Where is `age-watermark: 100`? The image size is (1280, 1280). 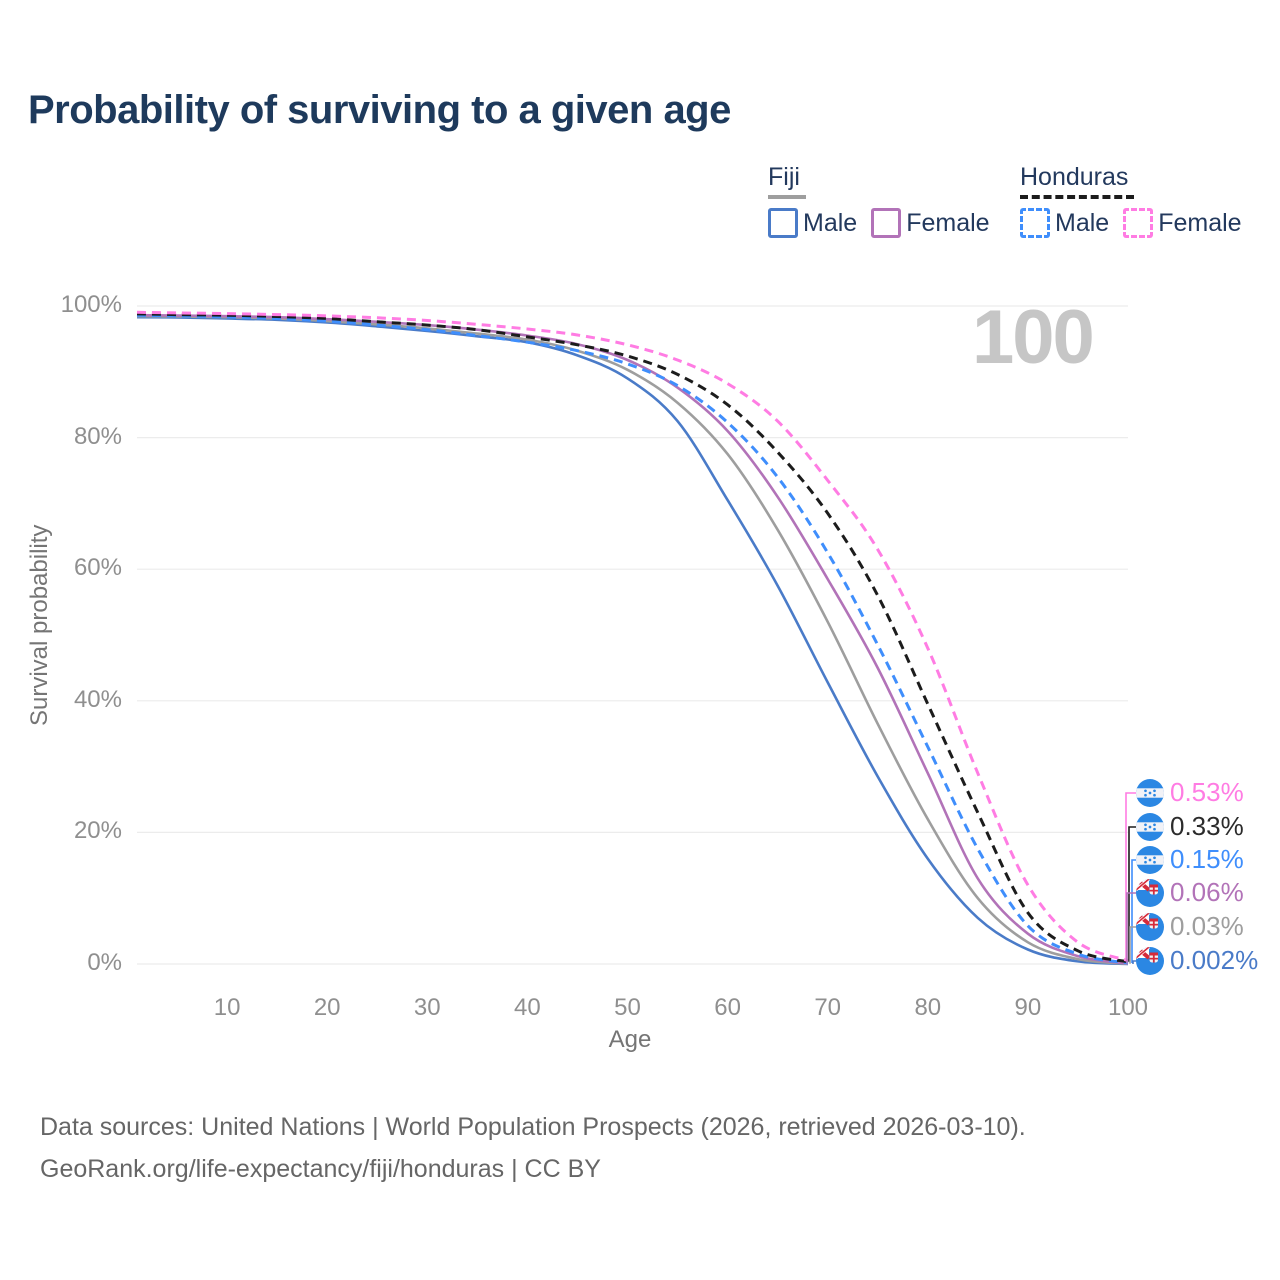 age-watermark: 100 is located at coordinates (1033, 337).